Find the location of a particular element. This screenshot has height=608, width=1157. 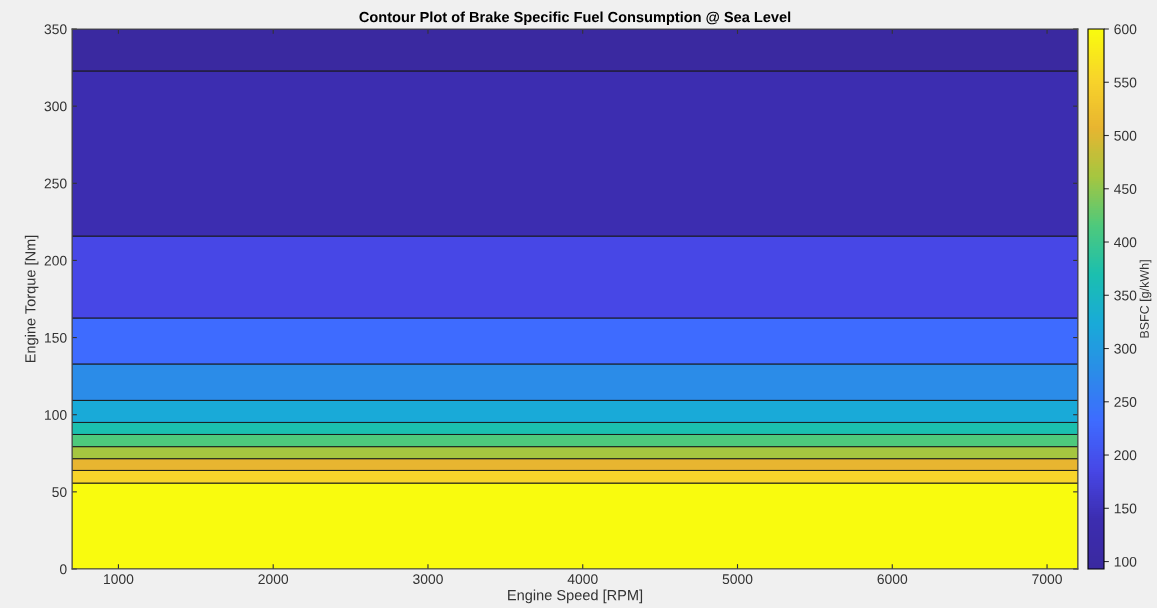

y-tick-label: 200 is located at coordinates (55, 260).